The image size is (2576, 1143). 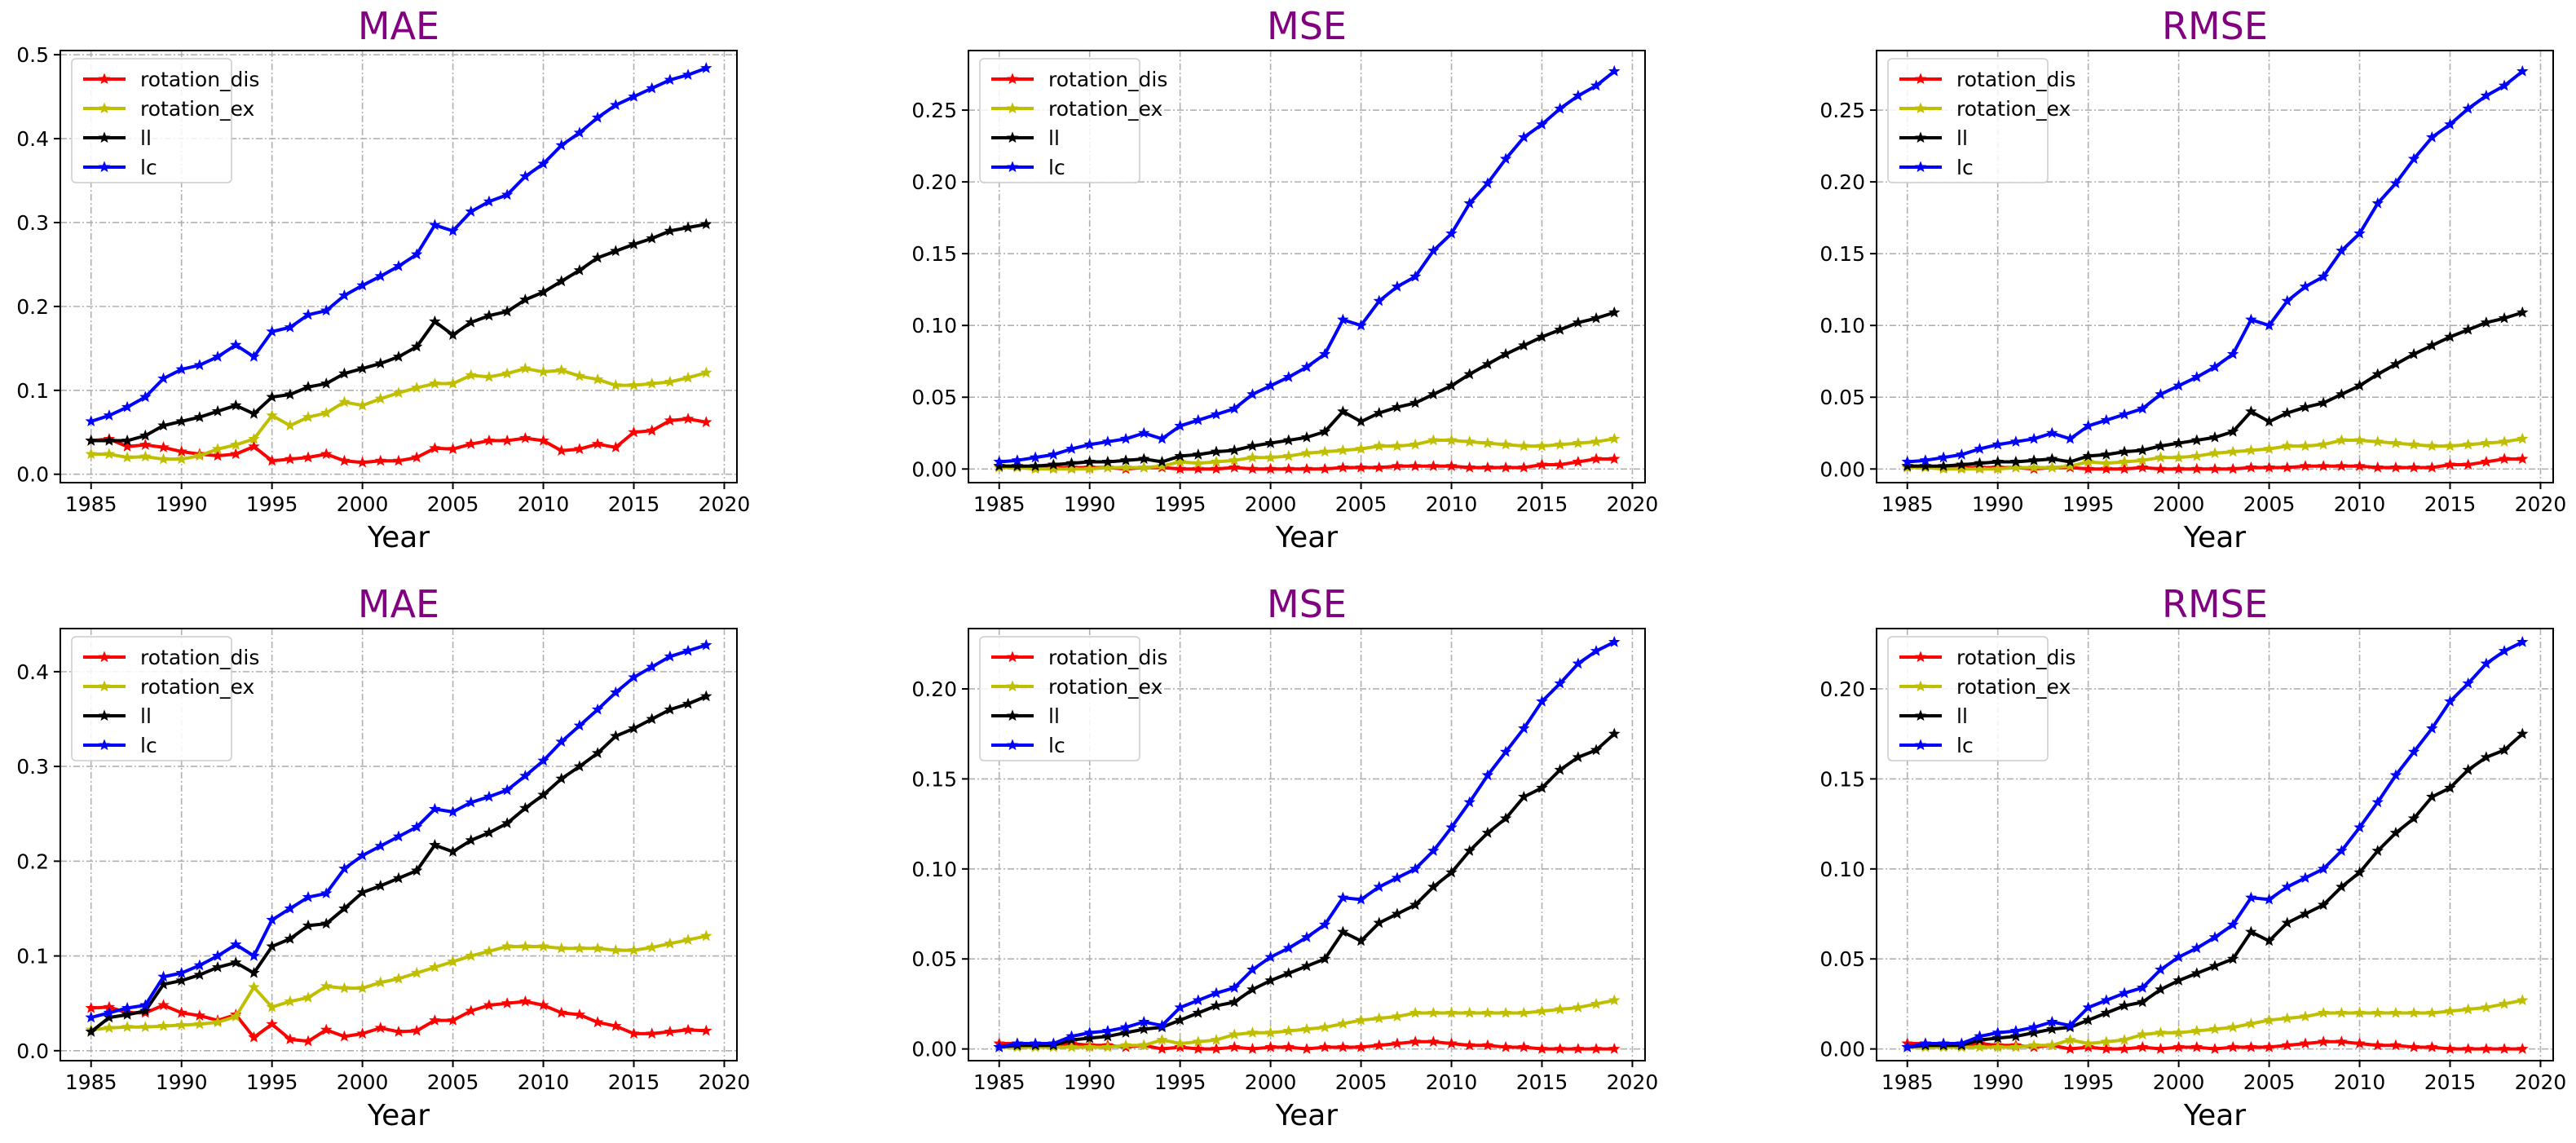 I want to click on chart-title: RMSE, so click(x=2215, y=26).